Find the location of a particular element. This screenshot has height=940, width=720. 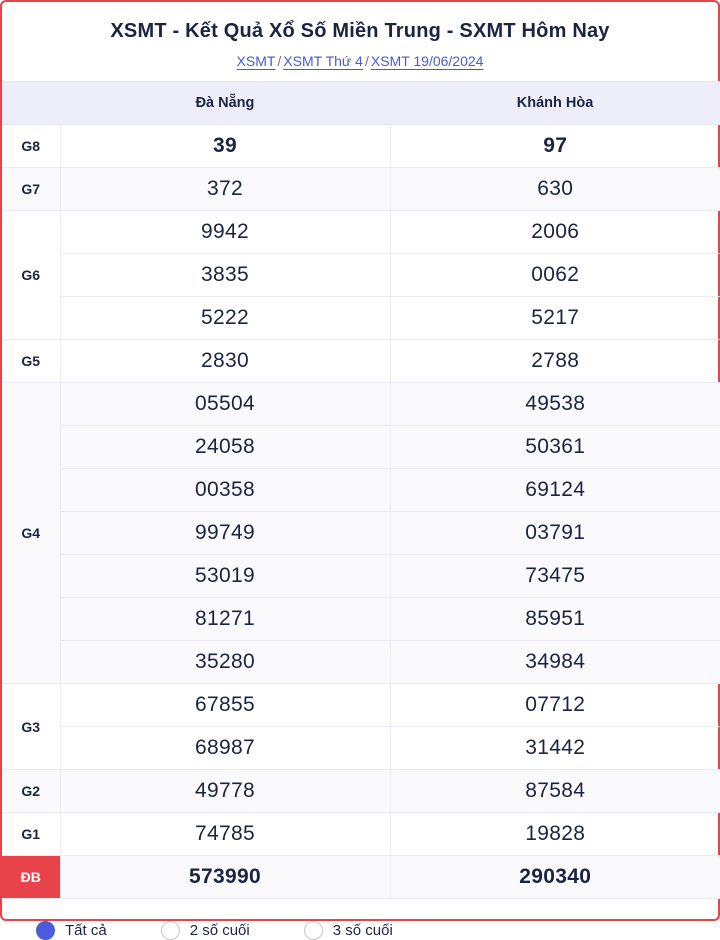

table-row: 35280 34984 is located at coordinates (361, 662).